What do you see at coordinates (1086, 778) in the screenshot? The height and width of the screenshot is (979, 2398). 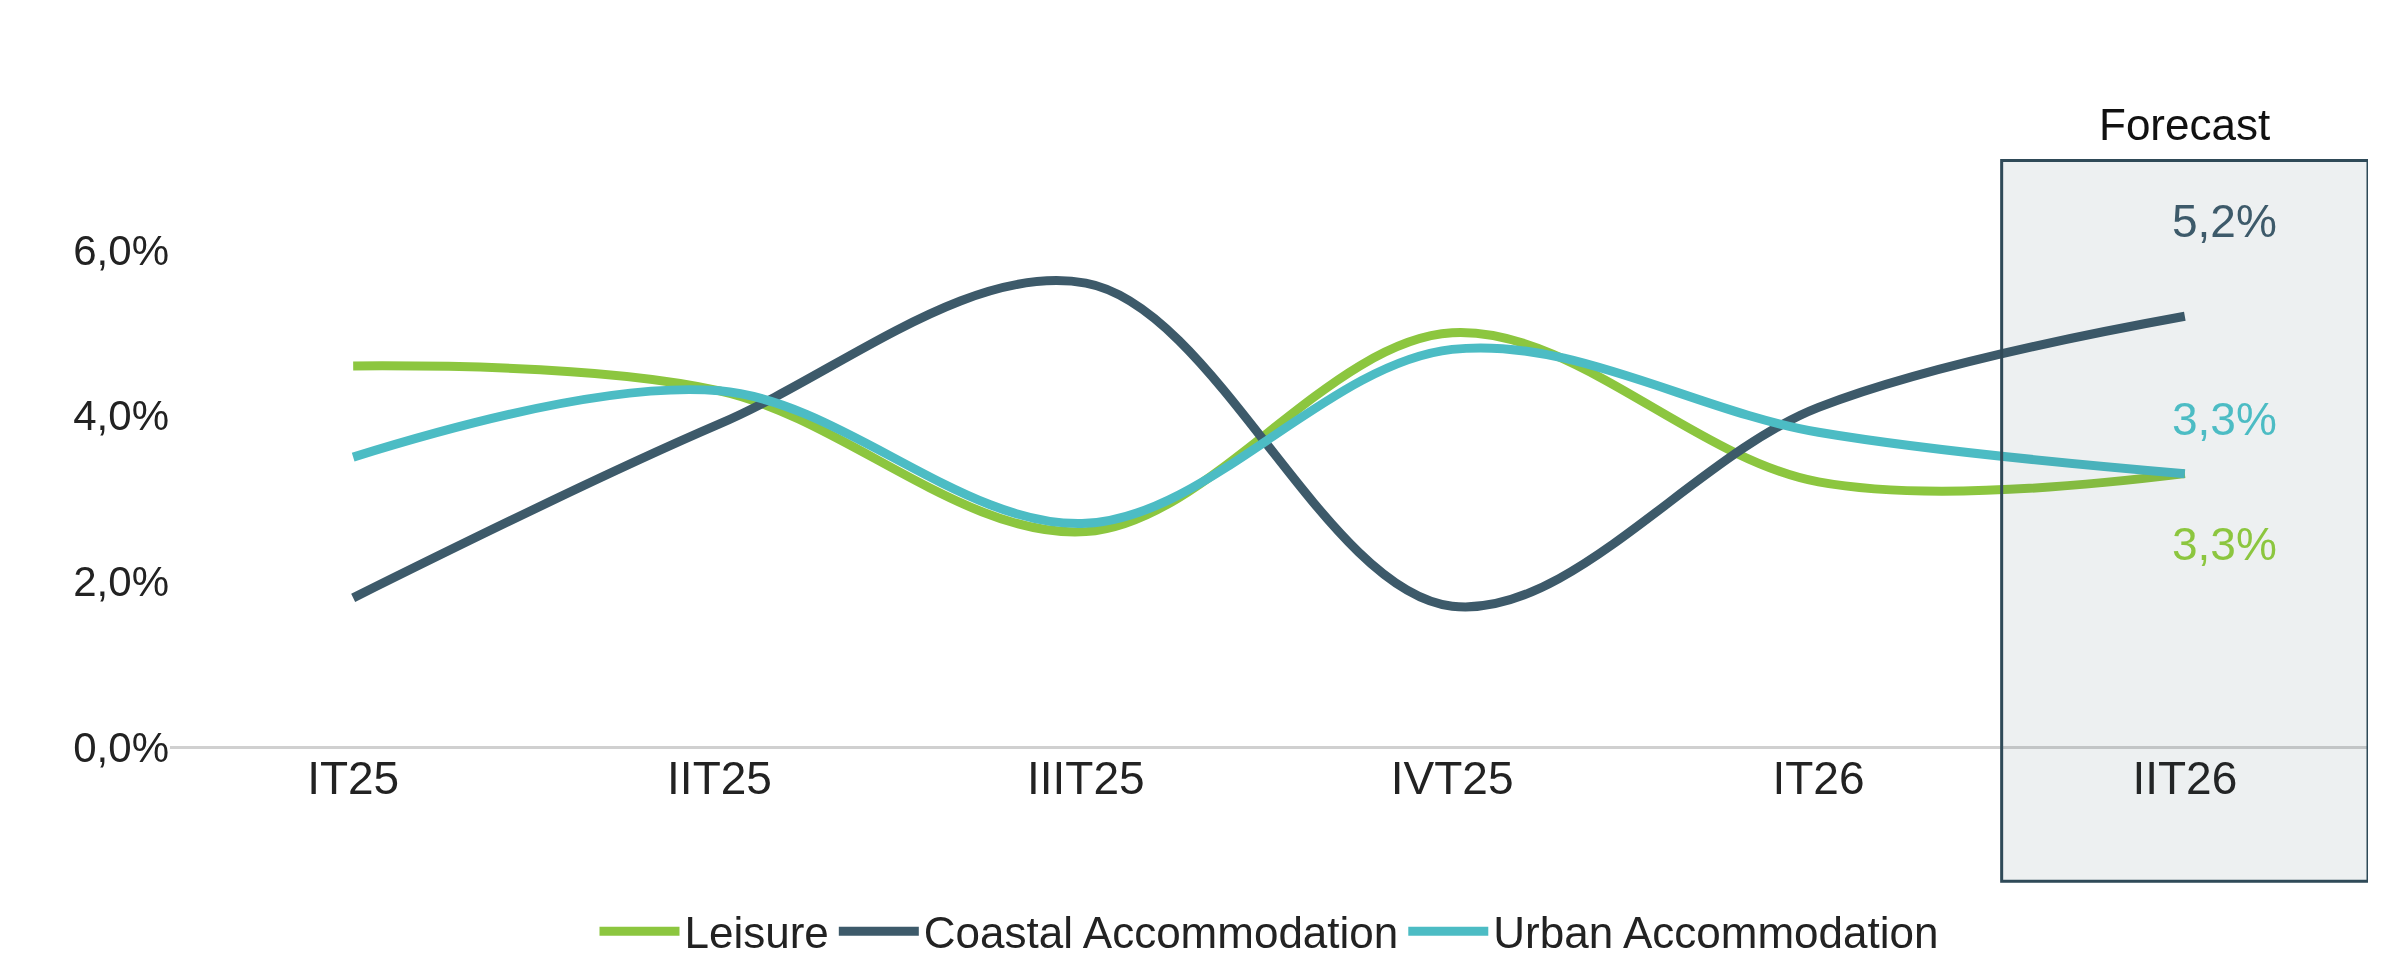 I see `x-tick-label: IIIT25` at bounding box center [1086, 778].